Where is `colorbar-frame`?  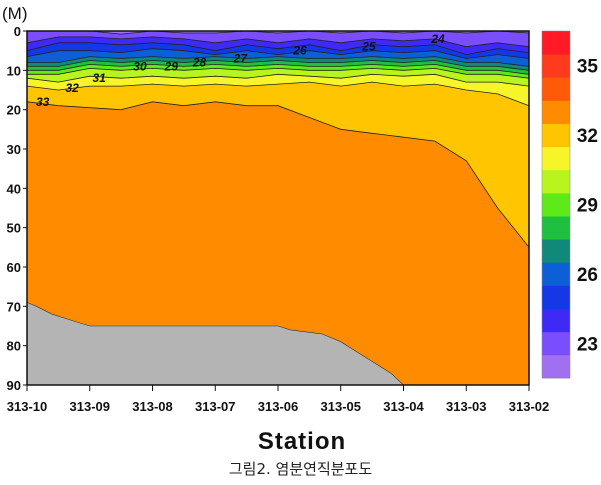 colorbar-frame is located at coordinates (556, 204).